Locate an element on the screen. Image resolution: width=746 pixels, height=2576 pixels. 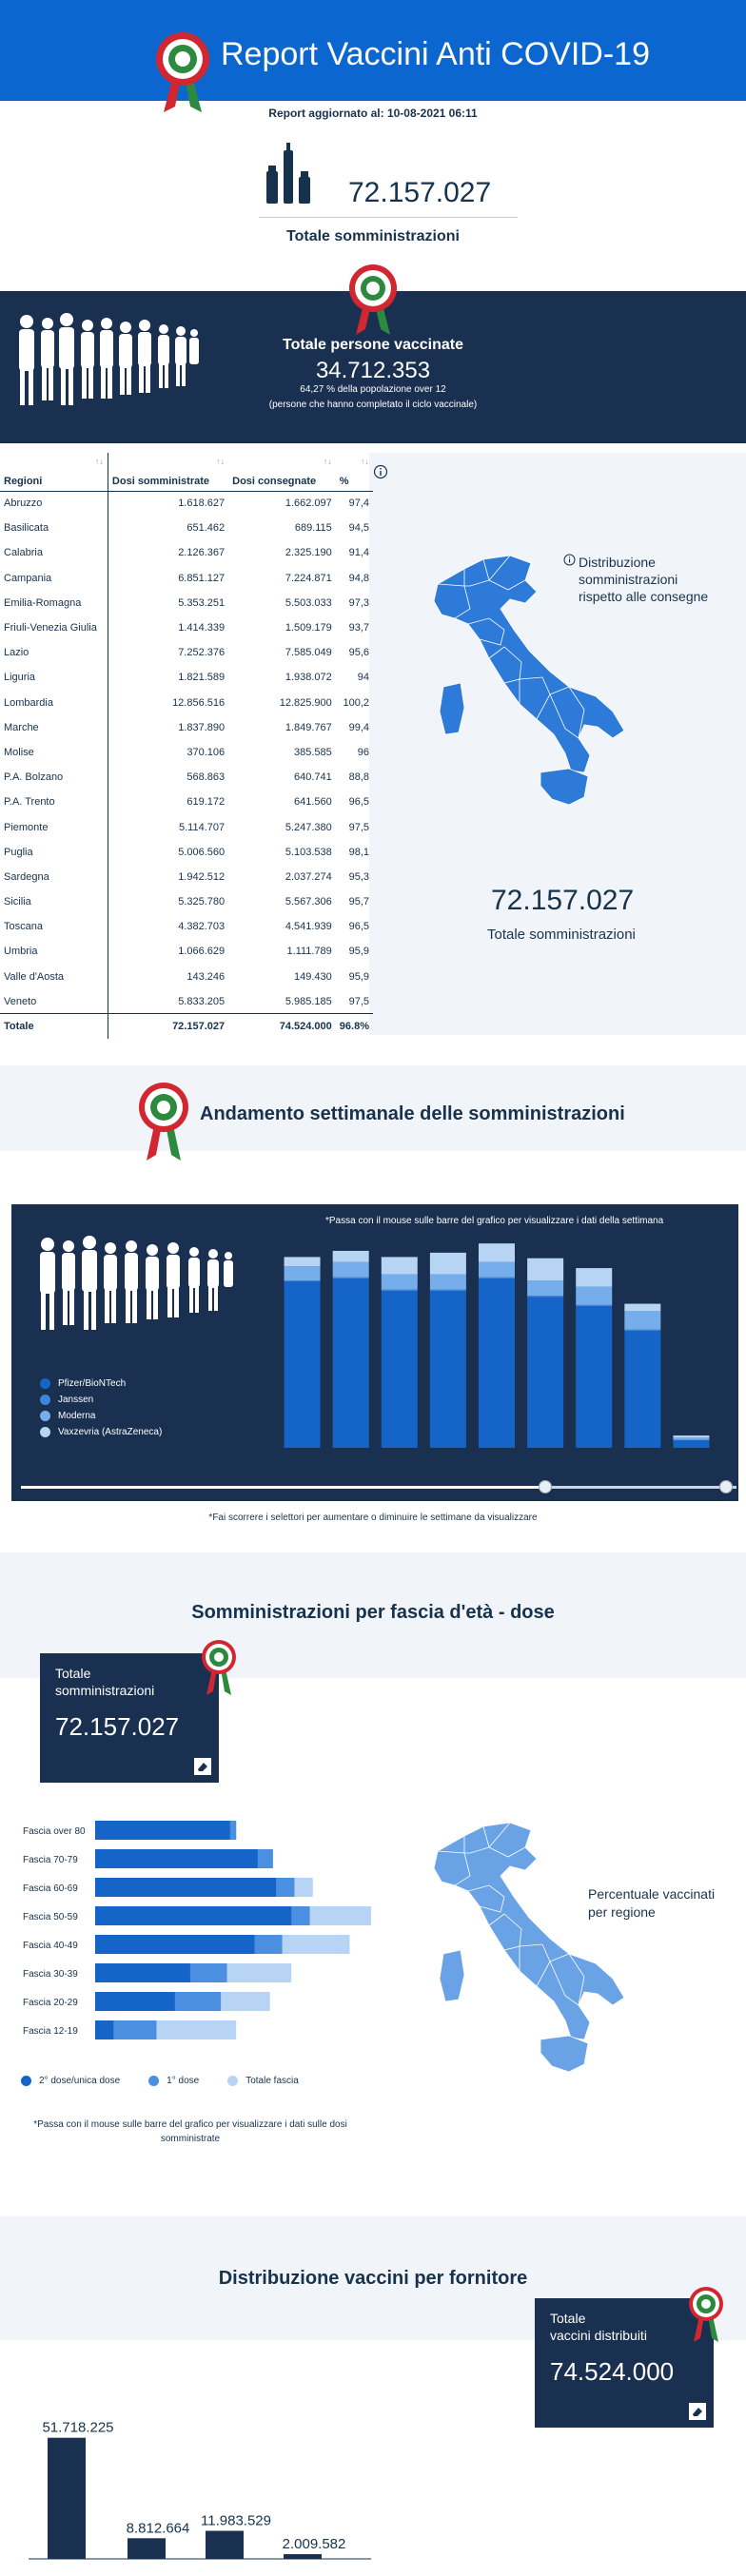
age-category-label: Fascia 70-79 is located at coordinates (51, 1860).